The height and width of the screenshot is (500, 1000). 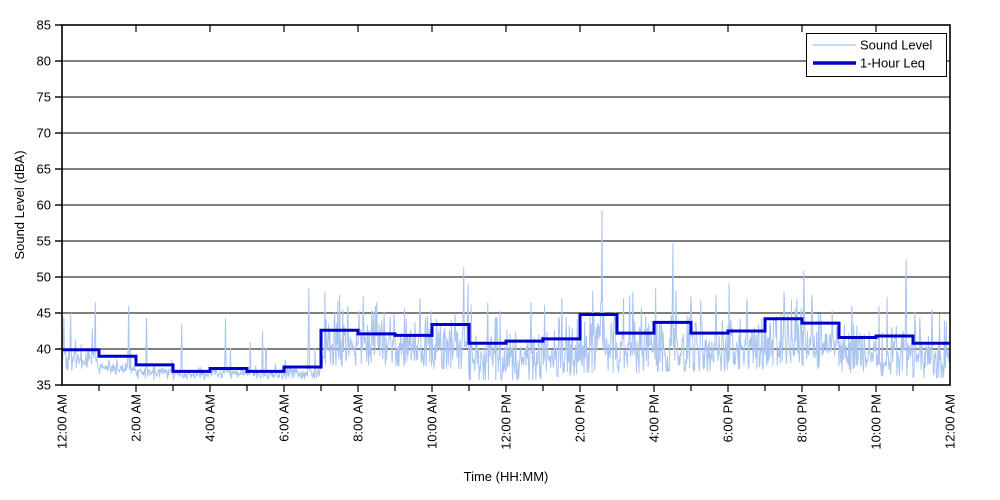 I want to click on y-tick-label: 70, so click(x=44, y=133).